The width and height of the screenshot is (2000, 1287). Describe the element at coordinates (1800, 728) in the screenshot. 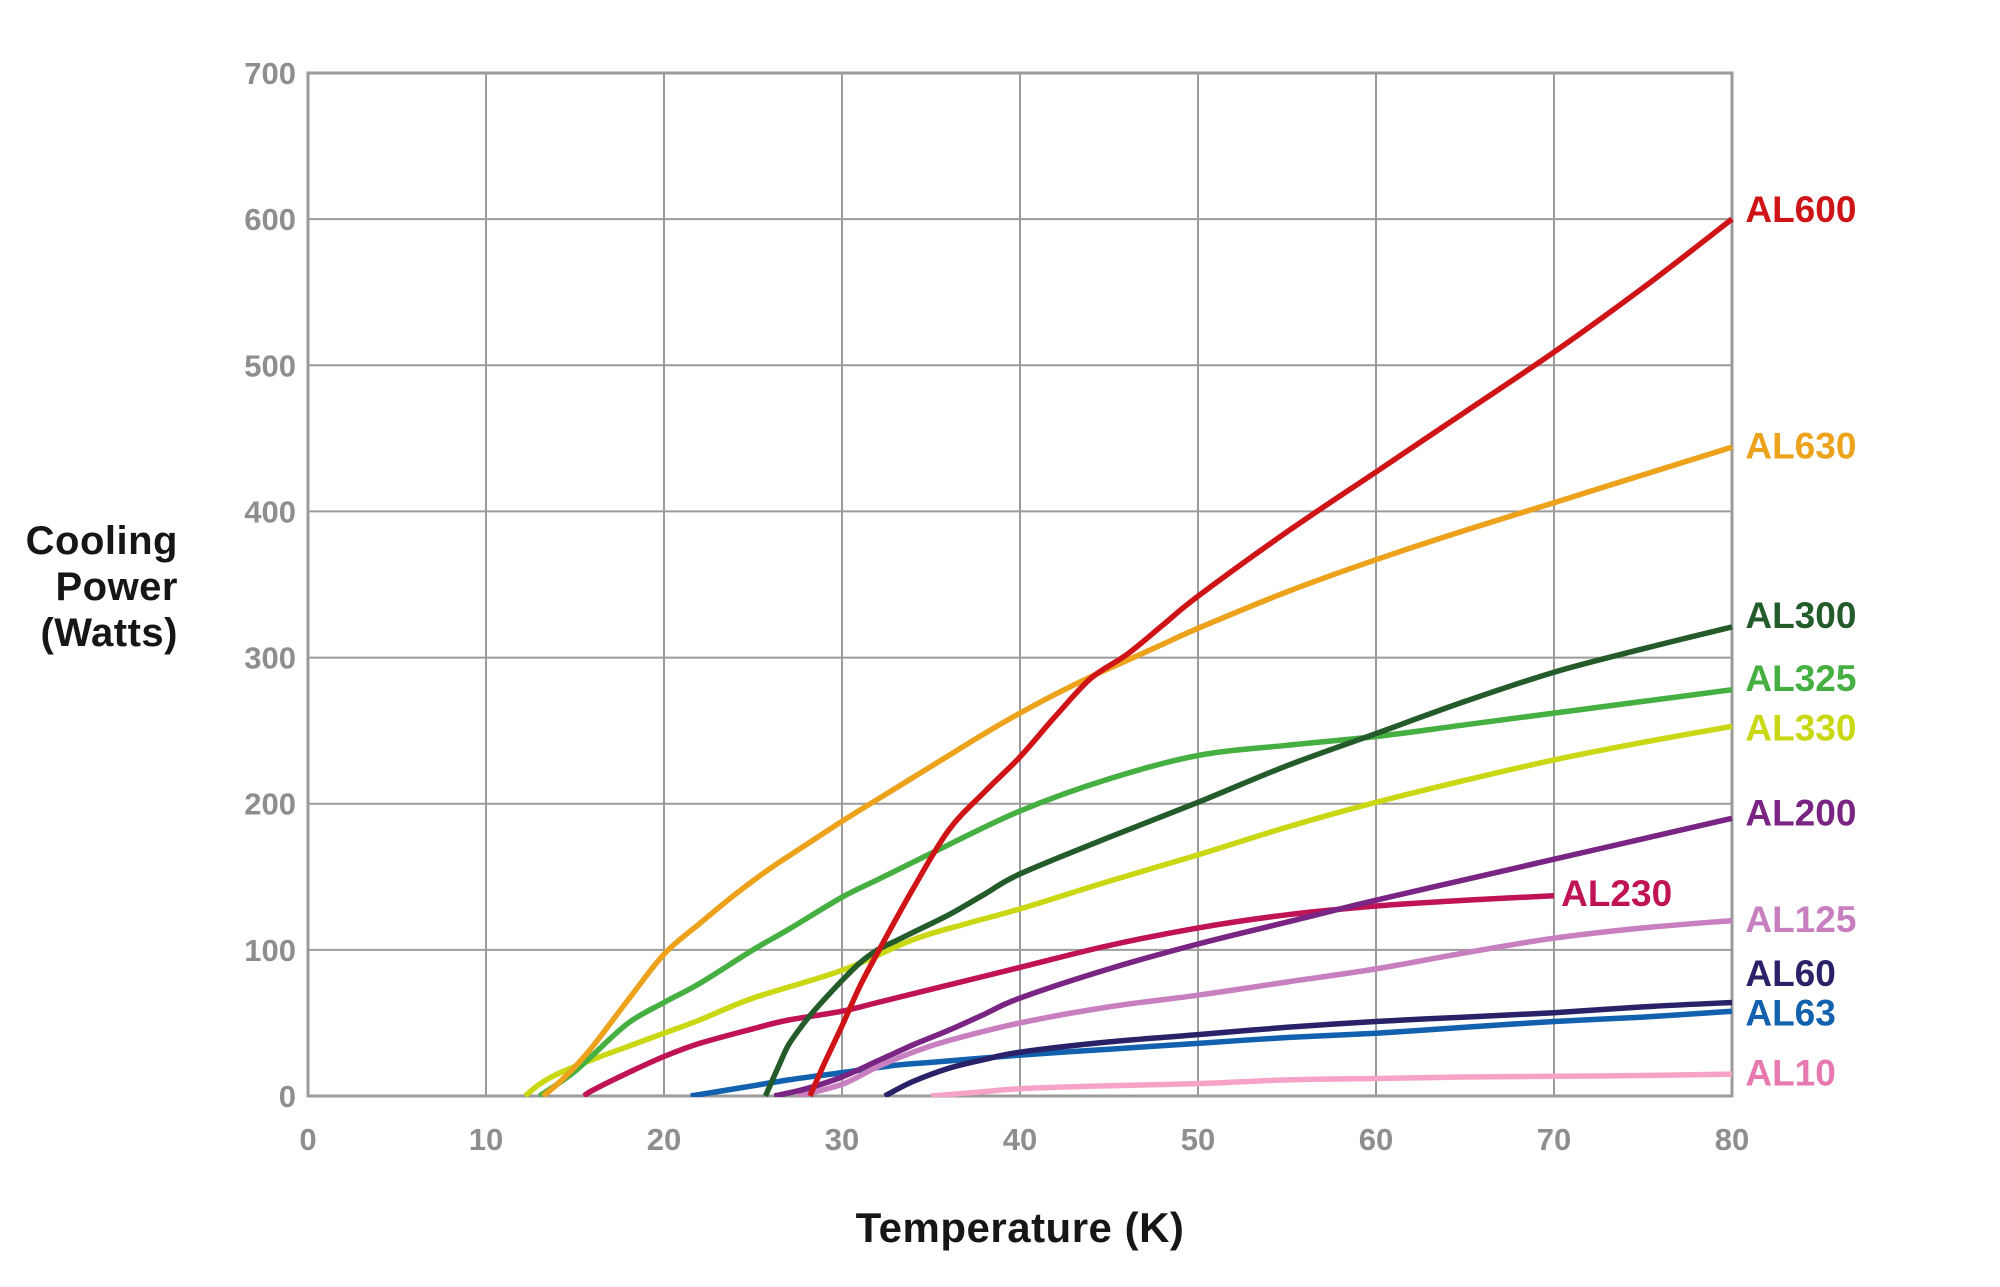

I see `series-label-al330: AL330` at that location.